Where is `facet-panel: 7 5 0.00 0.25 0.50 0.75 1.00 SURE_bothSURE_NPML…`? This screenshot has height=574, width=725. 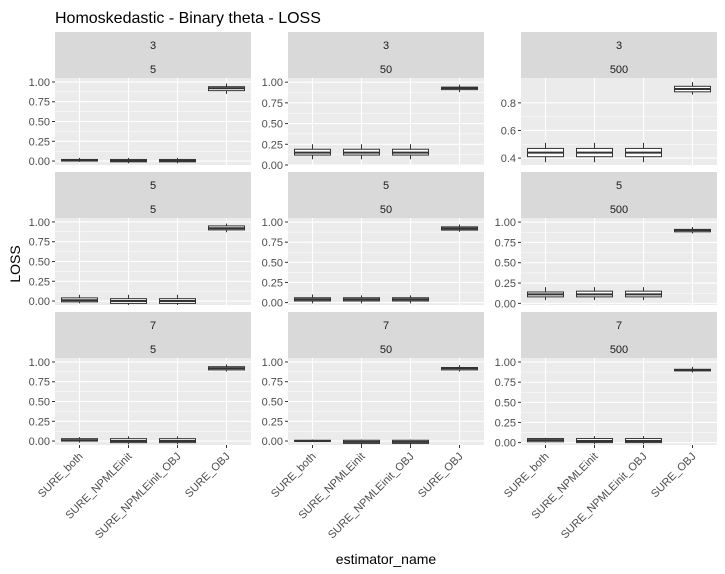 facet-panel: 7 5 0.00 0.25 0.50 0.75 1.00 SURE_bothSURE_NPML… is located at coordinates (140, 426).